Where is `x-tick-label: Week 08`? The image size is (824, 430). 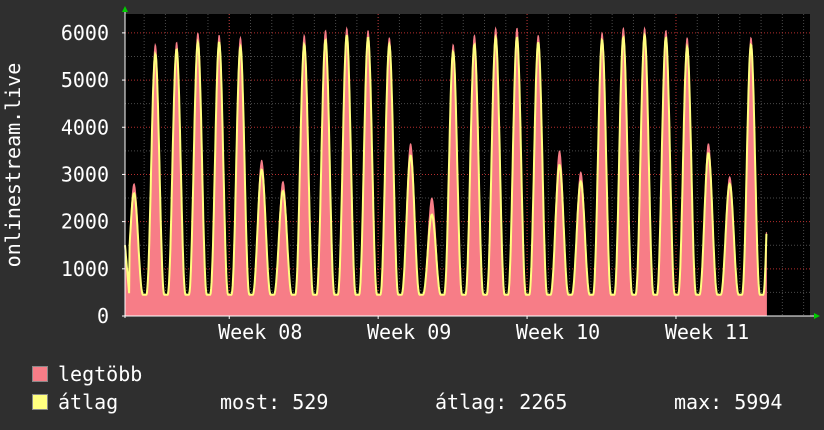
x-tick-label: Week 08 is located at coordinates (260, 332).